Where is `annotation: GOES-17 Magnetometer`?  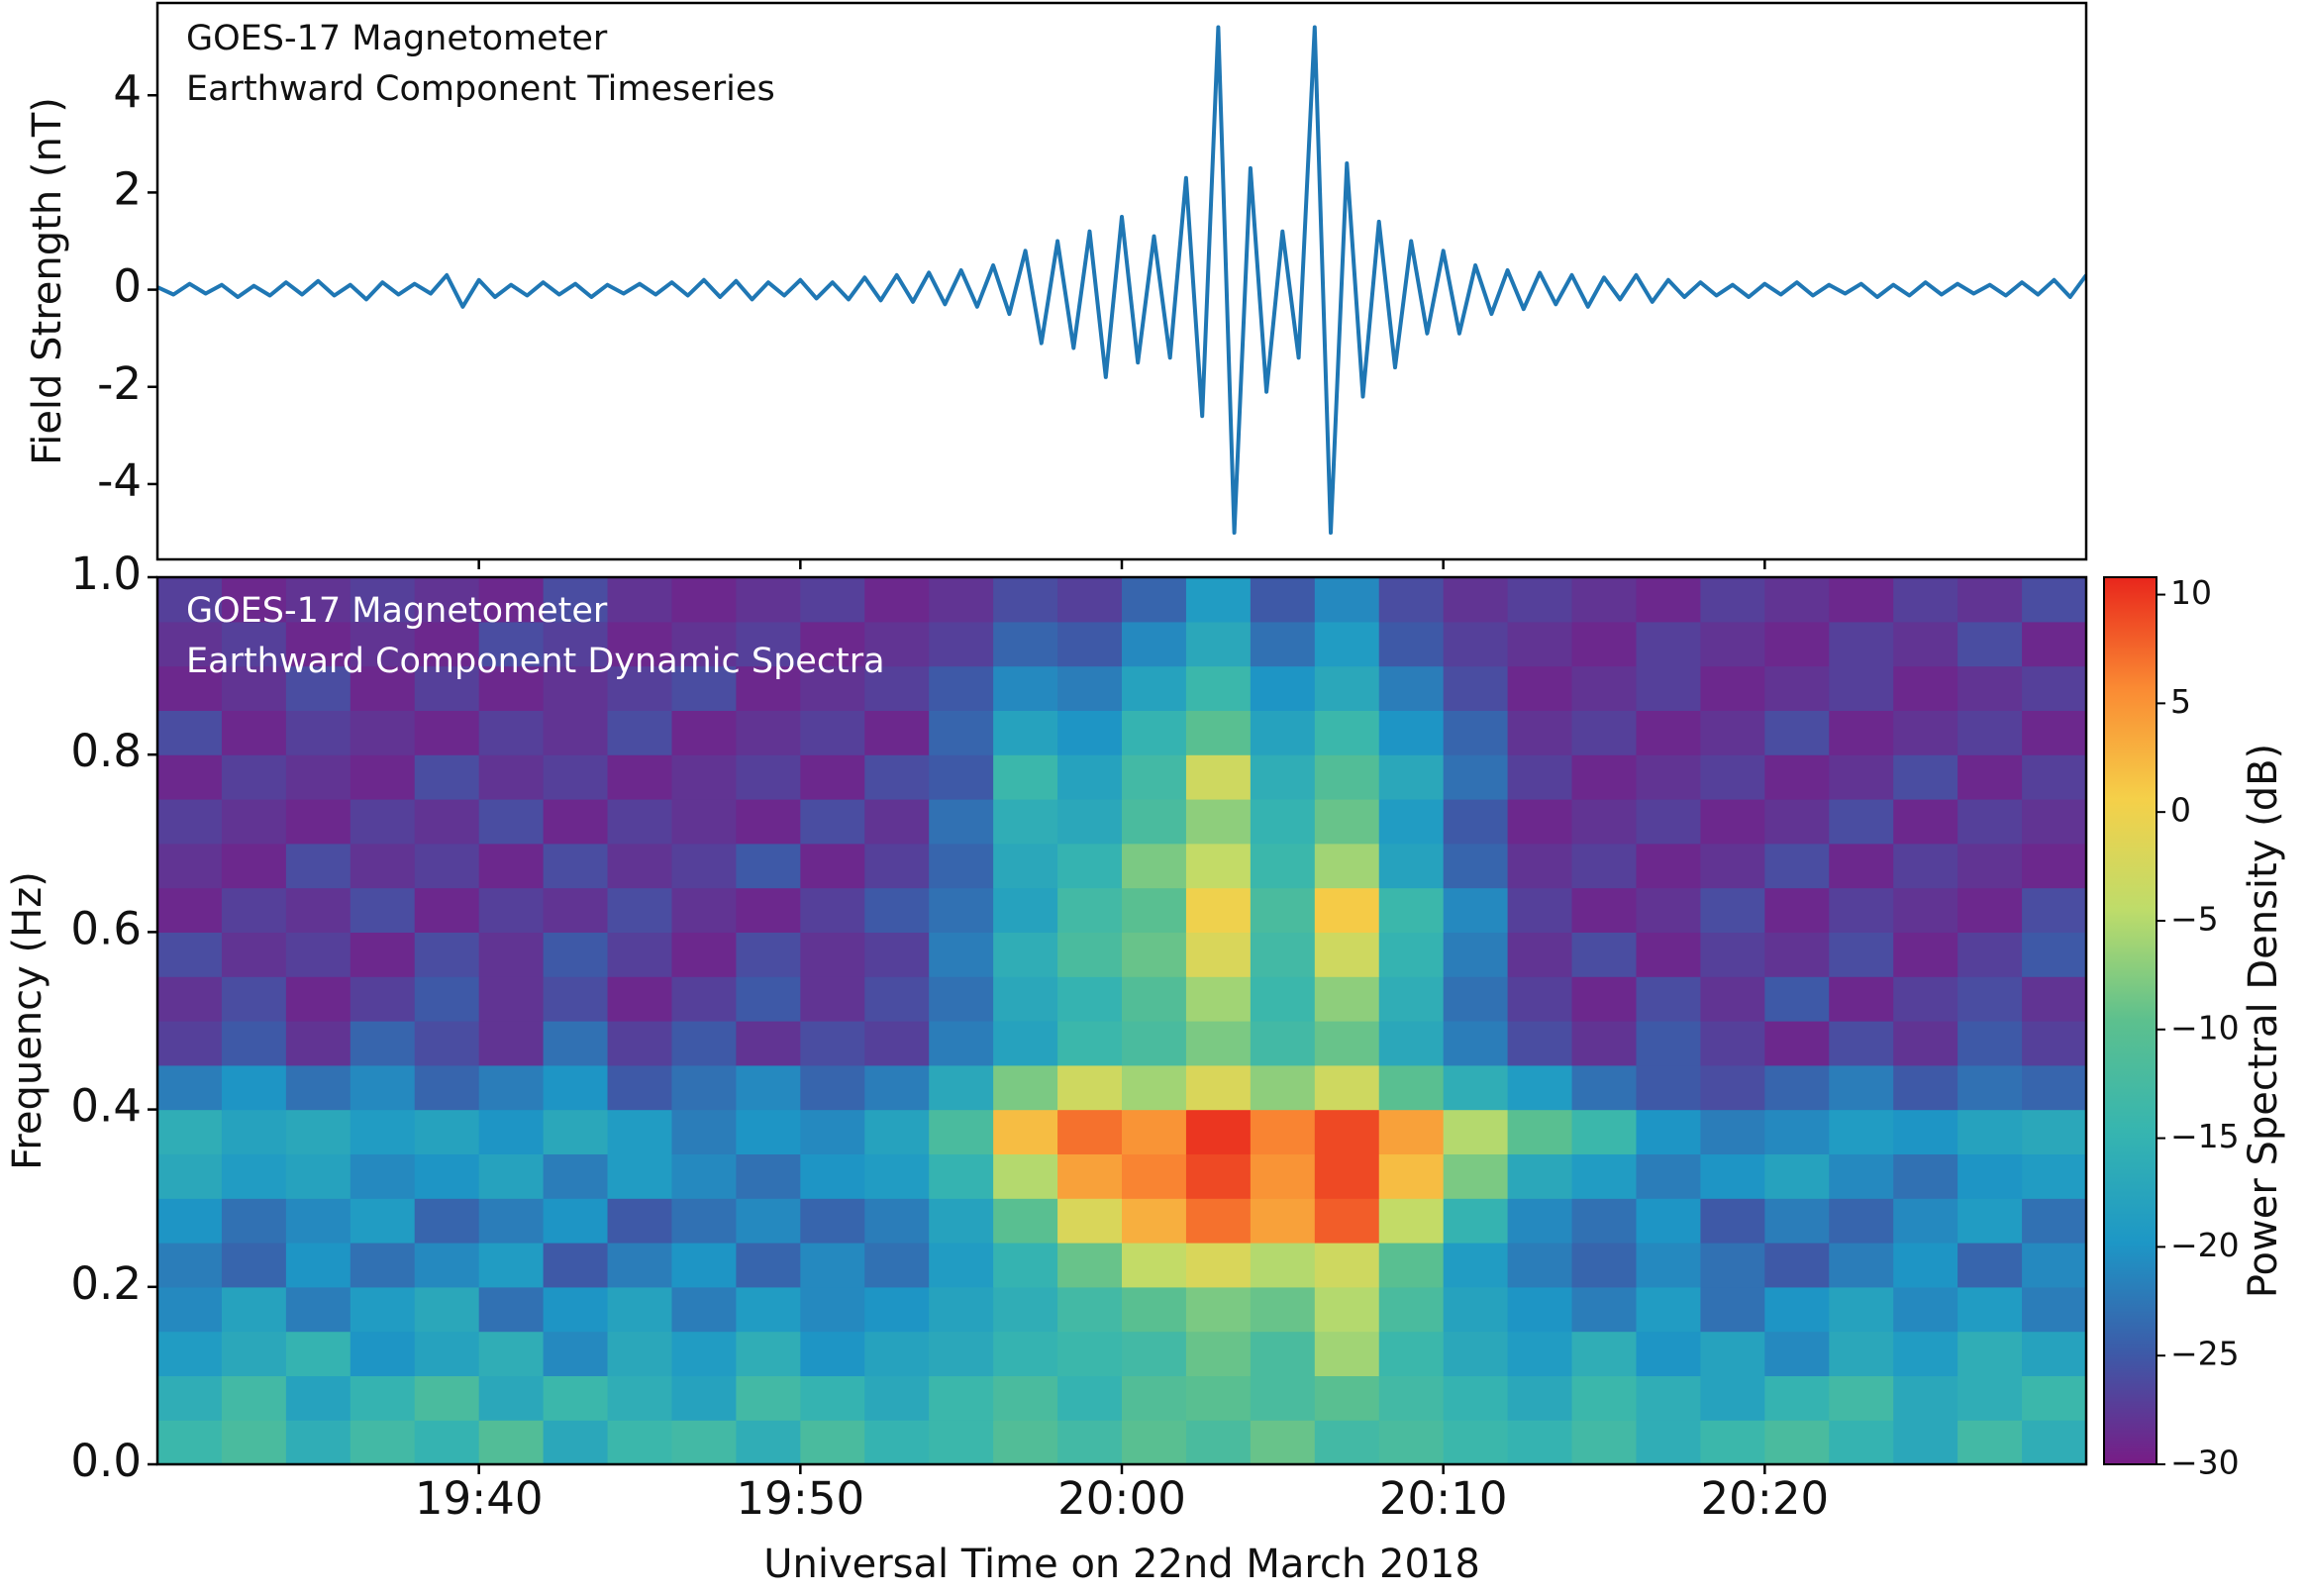
annotation: GOES-17 Magnetometer is located at coordinates (397, 38).